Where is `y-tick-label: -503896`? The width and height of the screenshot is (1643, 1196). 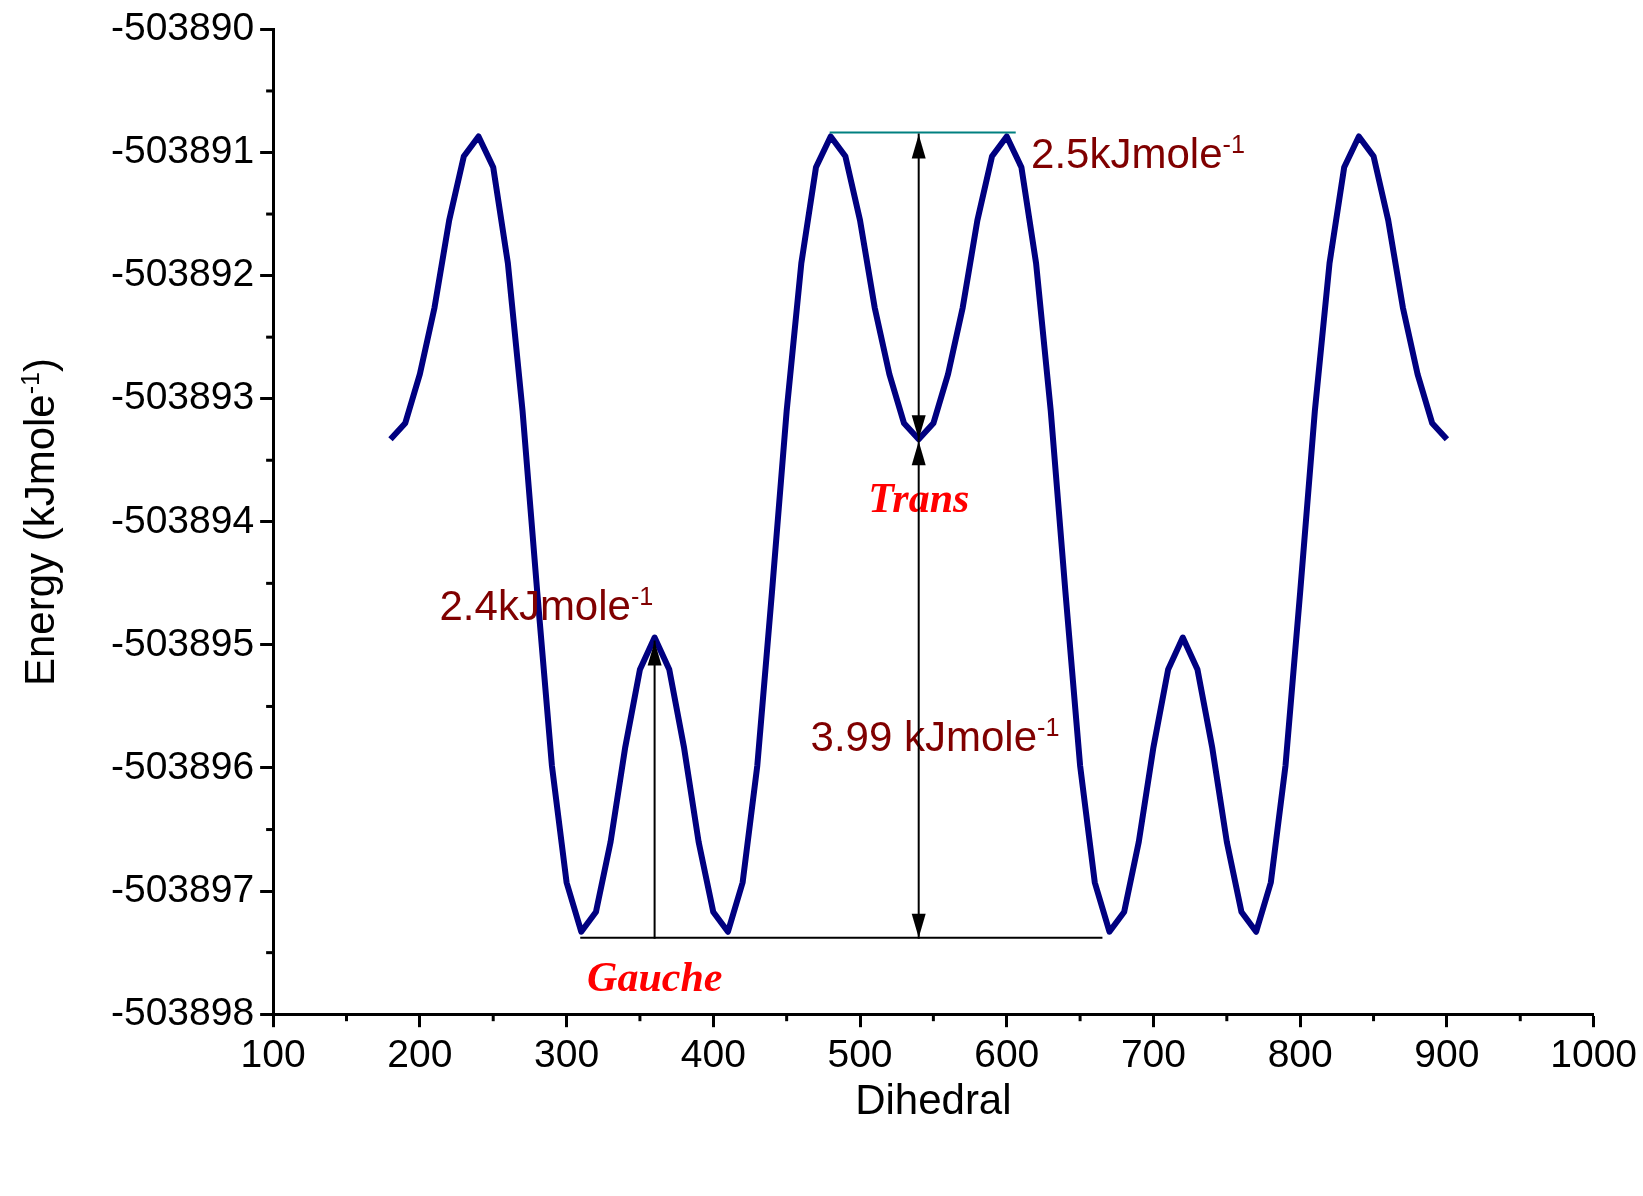 y-tick-label: -503896 is located at coordinates (182, 765).